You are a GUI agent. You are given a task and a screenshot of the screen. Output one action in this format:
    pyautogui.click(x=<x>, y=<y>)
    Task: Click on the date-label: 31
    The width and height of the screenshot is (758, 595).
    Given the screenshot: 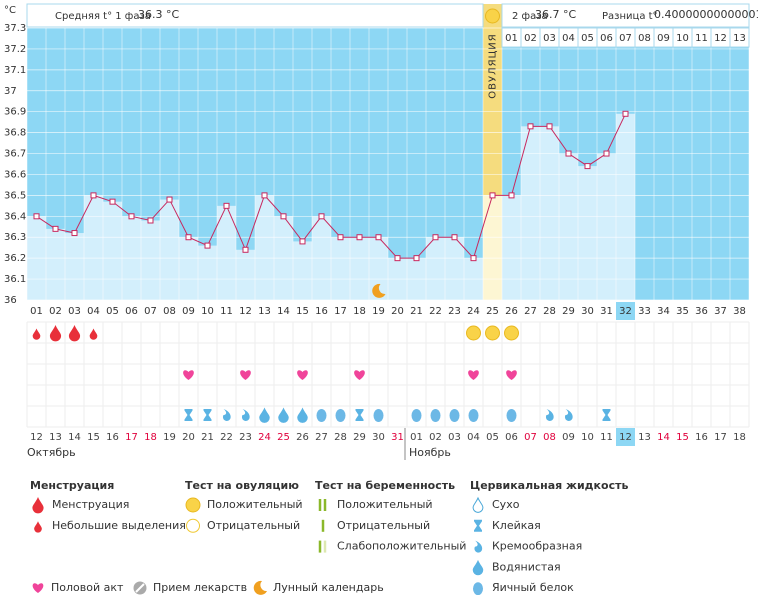 What is the action you would take?
    pyautogui.click(x=397, y=437)
    